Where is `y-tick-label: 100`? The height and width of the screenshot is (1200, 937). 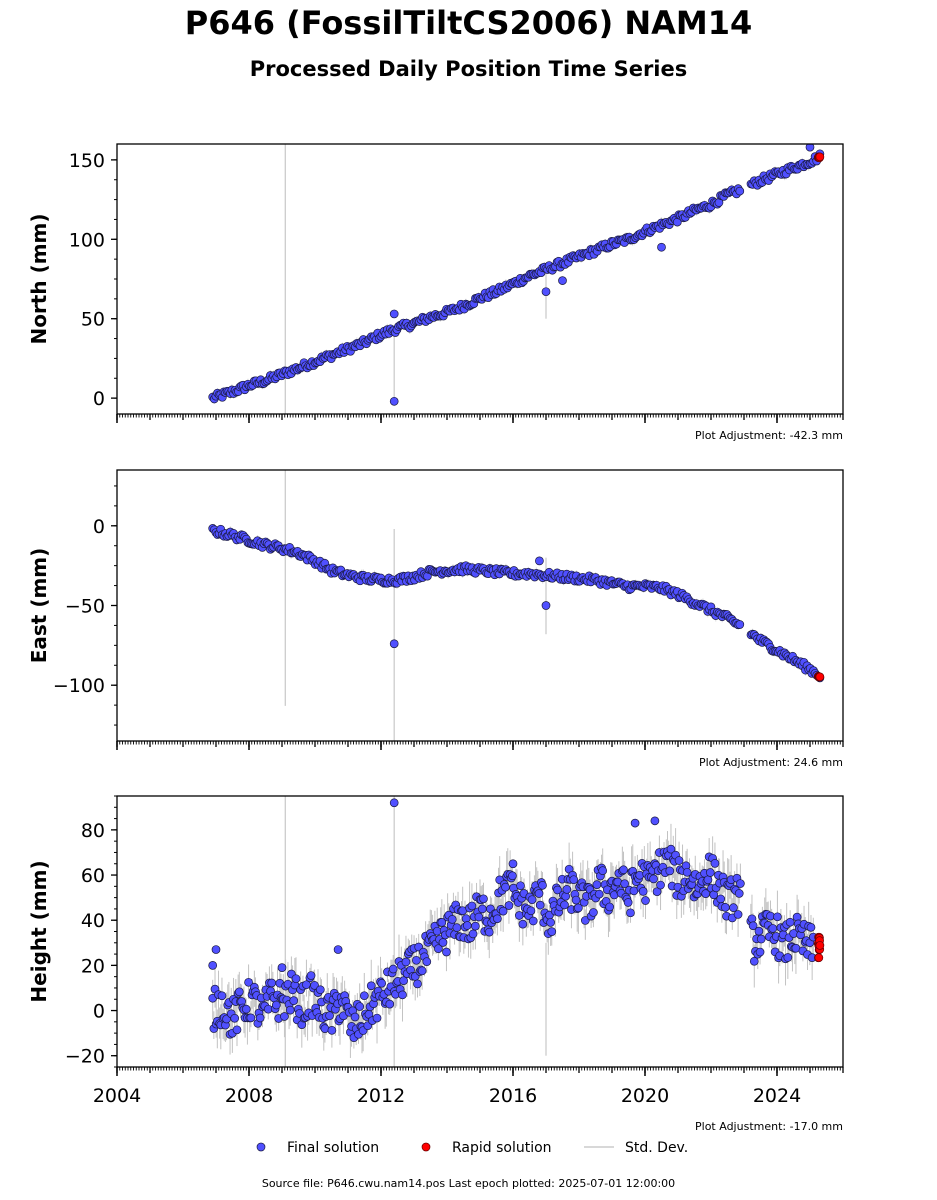
y-tick-label: 100 is located at coordinates (87, 240).